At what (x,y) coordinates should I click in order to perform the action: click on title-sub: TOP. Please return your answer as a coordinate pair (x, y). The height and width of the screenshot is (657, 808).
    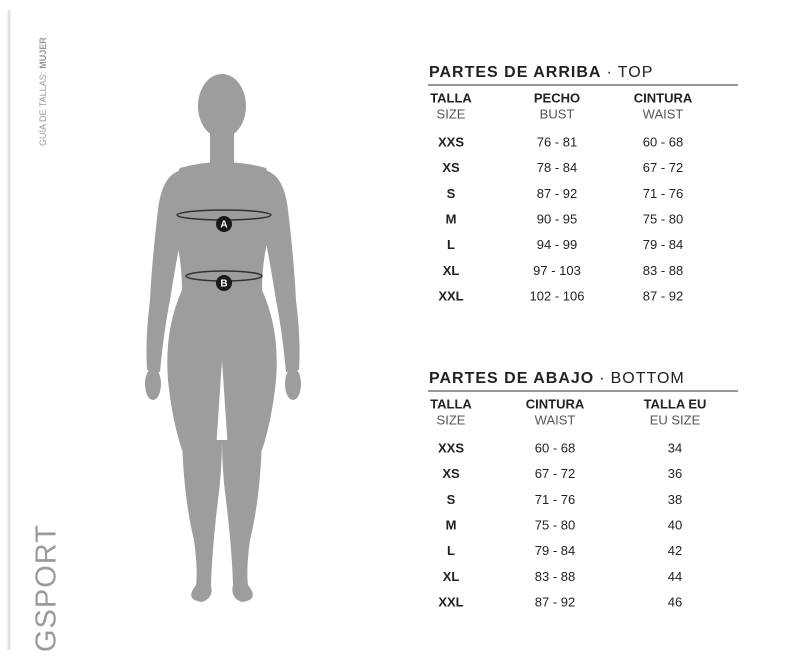
    Looking at the image, I should click on (636, 72).